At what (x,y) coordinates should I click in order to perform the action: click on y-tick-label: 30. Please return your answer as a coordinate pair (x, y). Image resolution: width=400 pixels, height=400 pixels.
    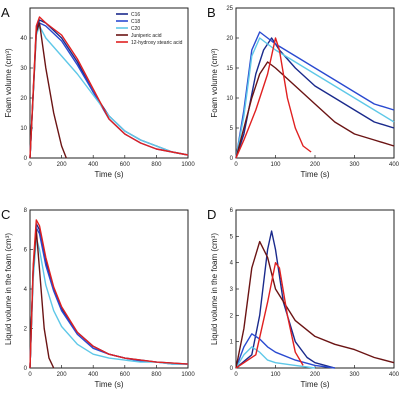
    Looking at the image, I should click on (23, 69).